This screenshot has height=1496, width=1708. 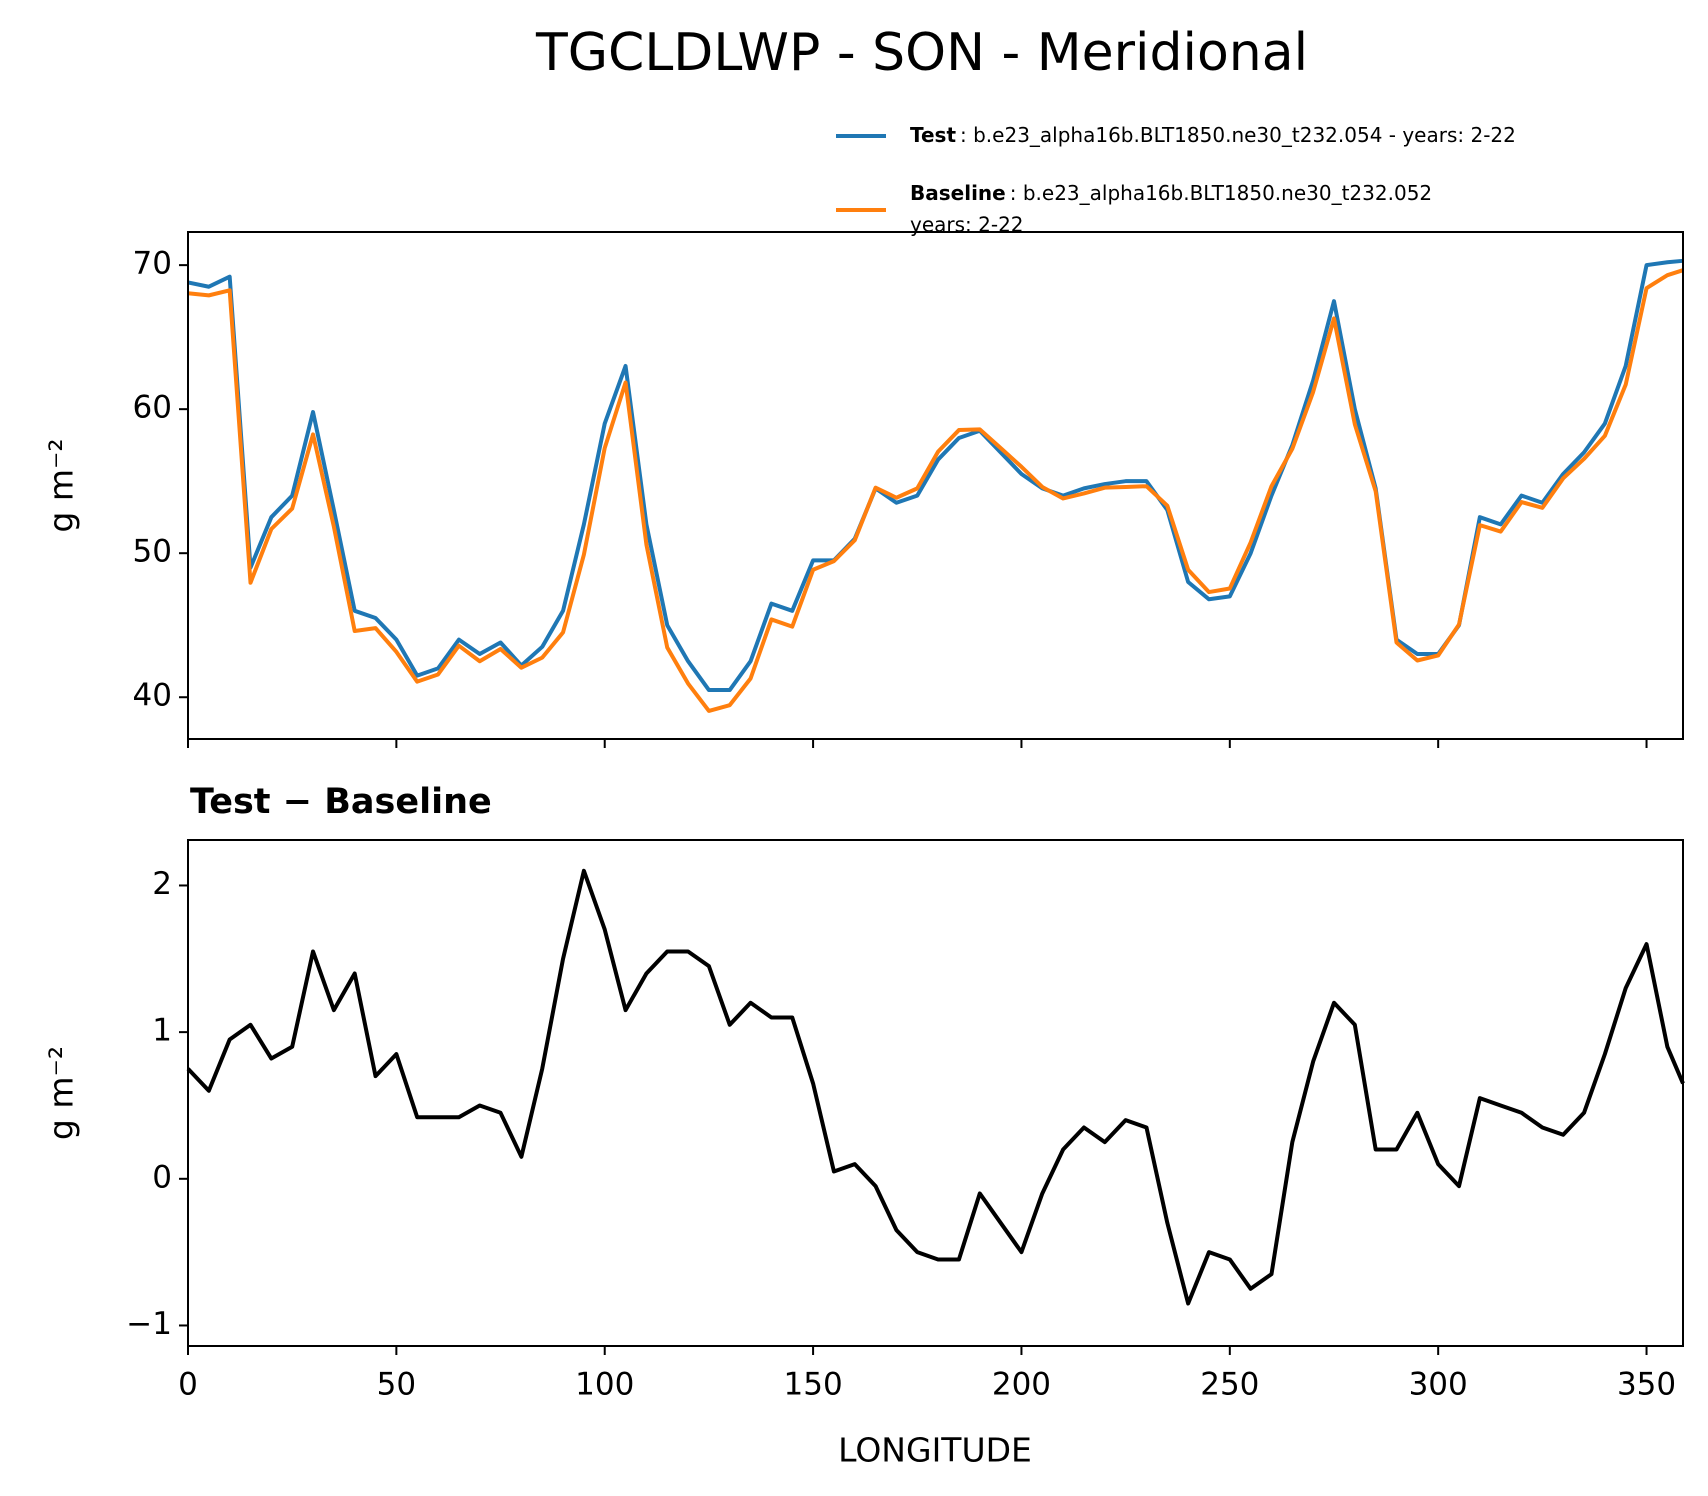 I want to click on x-tick-label: 200, so click(x=1021, y=1385).